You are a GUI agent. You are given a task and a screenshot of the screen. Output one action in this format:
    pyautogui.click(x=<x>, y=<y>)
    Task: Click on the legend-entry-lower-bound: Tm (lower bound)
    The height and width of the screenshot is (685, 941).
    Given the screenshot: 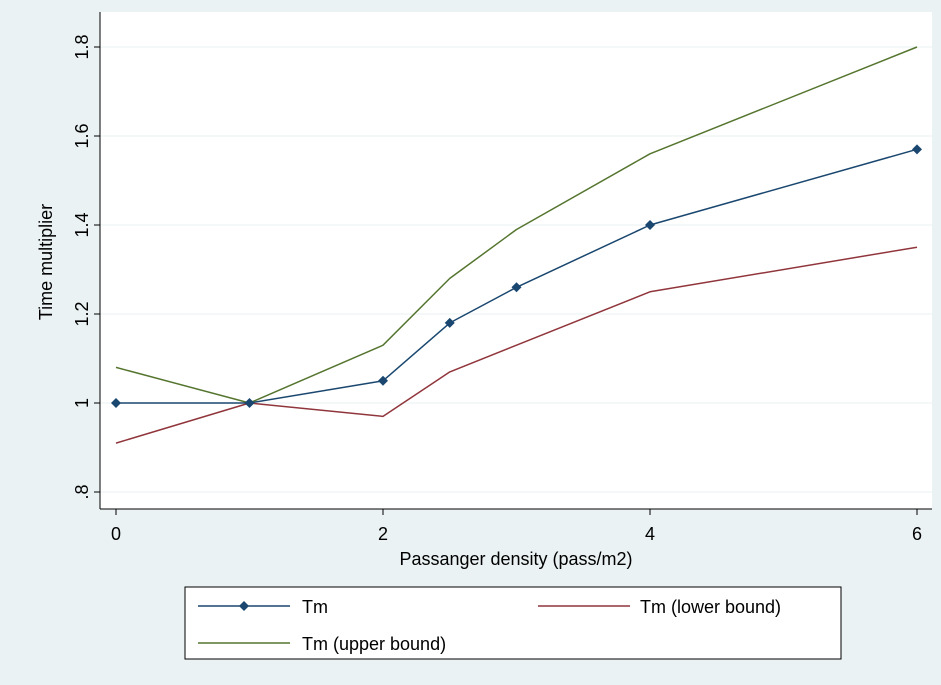 What is the action you would take?
    pyautogui.click(x=659, y=607)
    